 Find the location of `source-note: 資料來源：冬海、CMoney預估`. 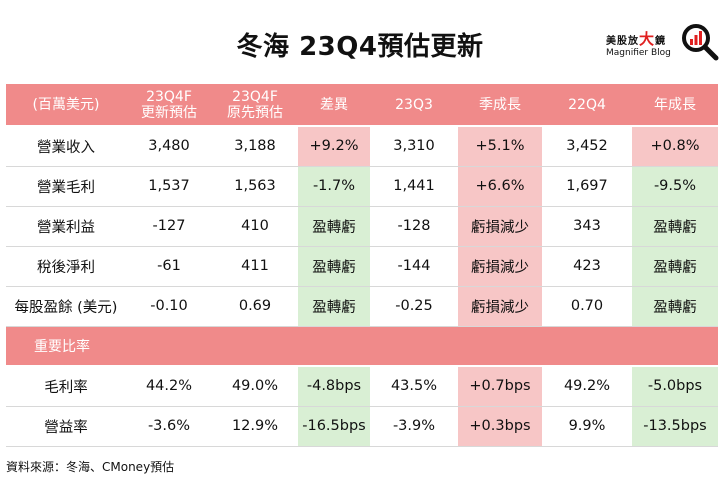

source-note: 資料來源：冬海、CMoney預估 is located at coordinates (90, 467).